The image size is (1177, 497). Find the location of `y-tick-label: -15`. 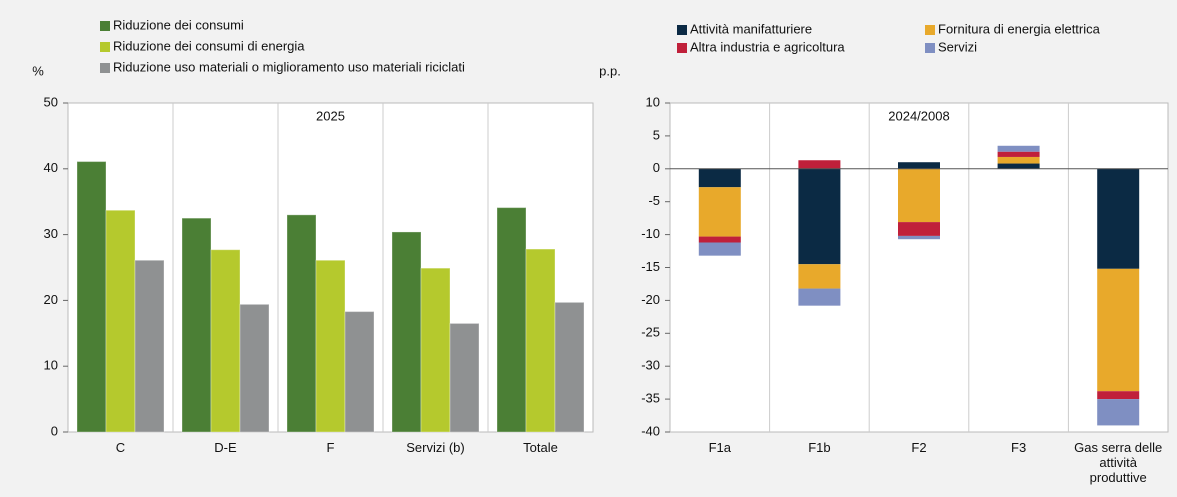

y-tick-label: -15 is located at coordinates (650, 266).